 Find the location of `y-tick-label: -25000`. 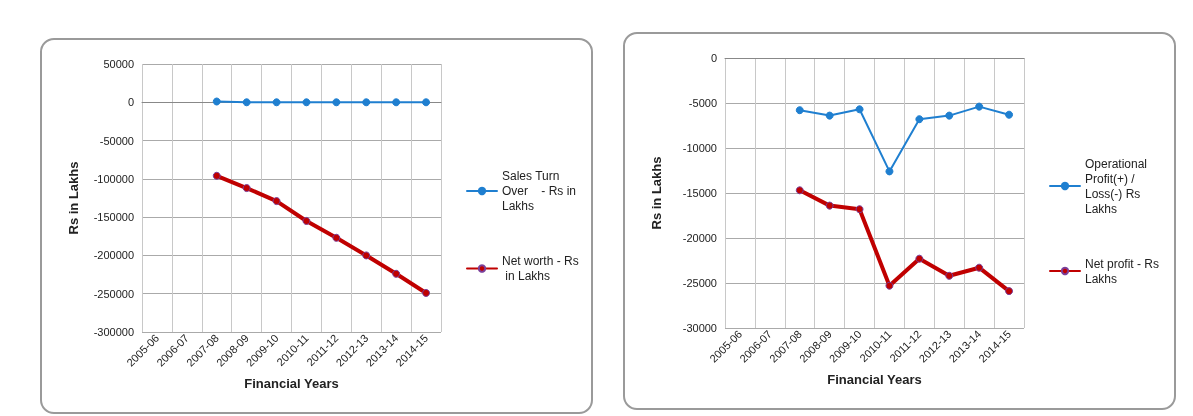

y-tick-label: -25000 is located at coordinates (699, 283).